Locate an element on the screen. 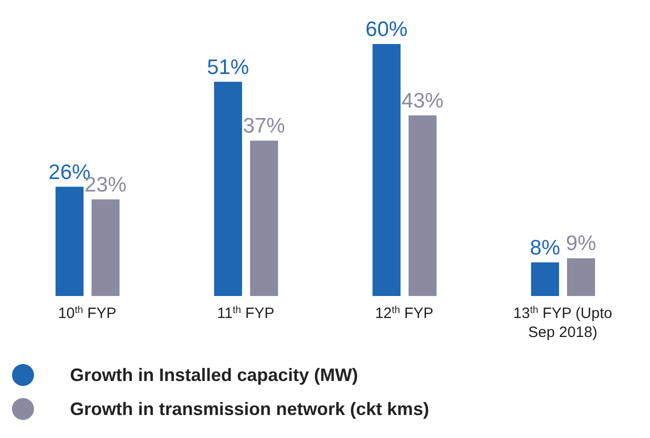 The width and height of the screenshot is (650, 438). x-tick-label: 10$^{th}$ FYP is located at coordinates (87, 313).